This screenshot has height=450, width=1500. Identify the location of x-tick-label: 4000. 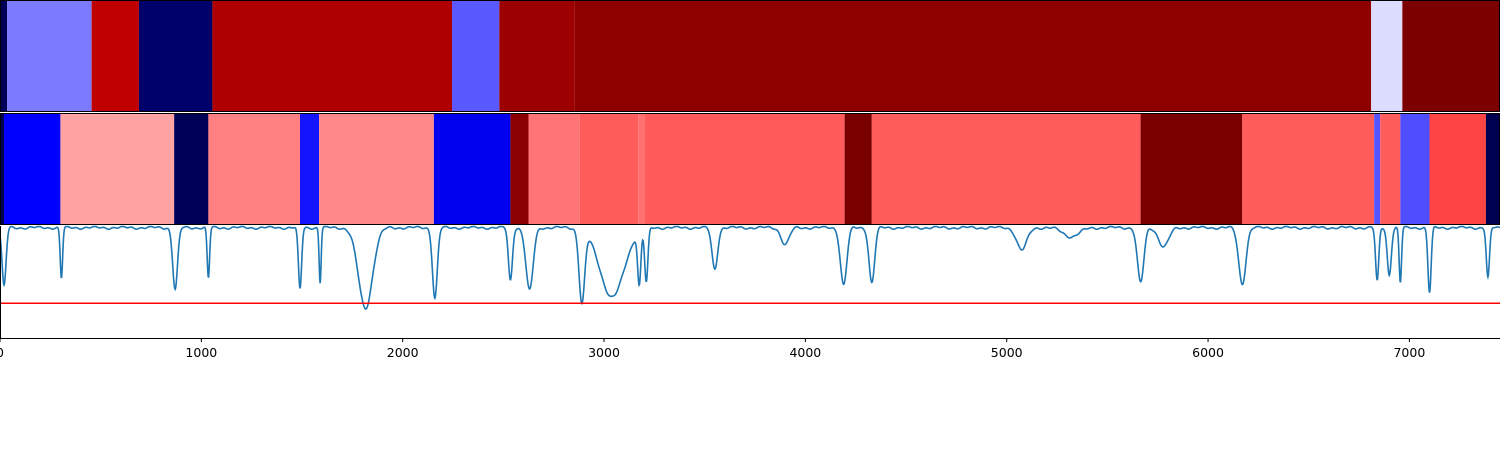
(805, 352).